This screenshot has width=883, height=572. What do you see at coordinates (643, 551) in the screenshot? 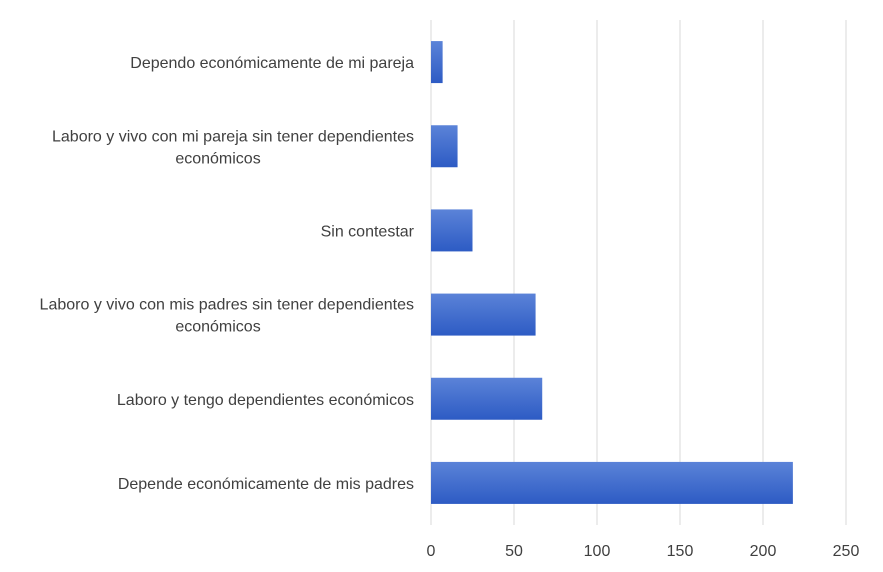
I see `x-axis-ticks: 0 50 100 150 200 250` at bounding box center [643, 551].